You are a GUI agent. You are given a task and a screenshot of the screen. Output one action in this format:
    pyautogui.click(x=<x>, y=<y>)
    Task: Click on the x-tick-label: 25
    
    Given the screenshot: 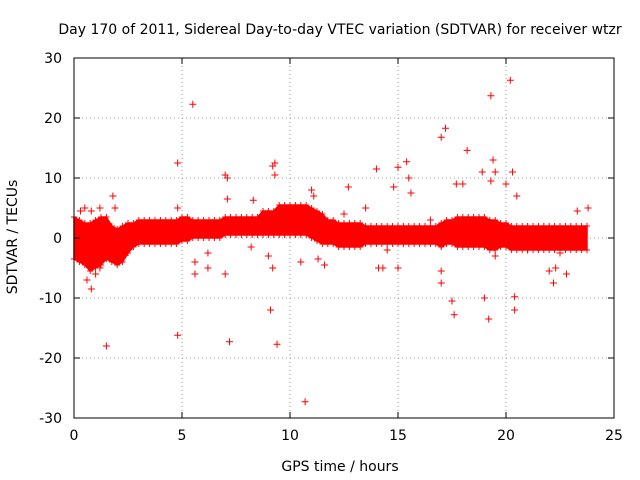 What is the action you would take?
    pyautogui.click(x=614, y=436)
    